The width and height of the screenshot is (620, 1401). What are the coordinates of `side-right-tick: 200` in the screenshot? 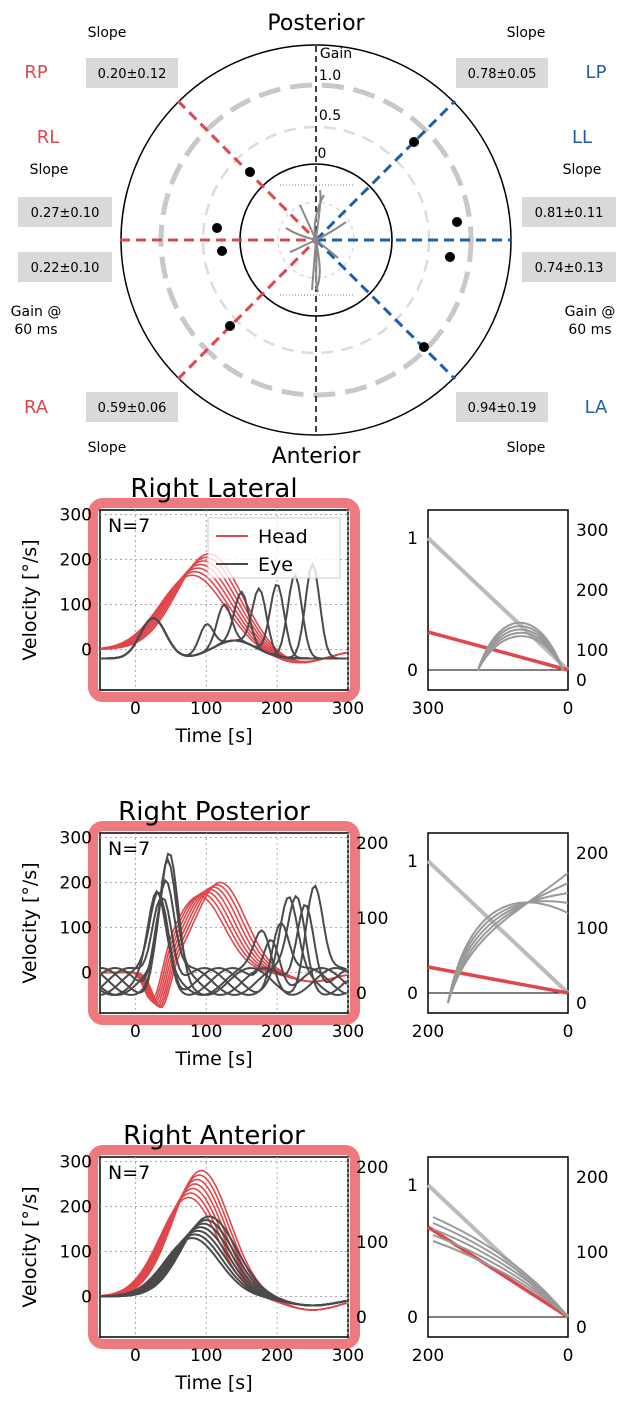 It's located at (592, 1178).